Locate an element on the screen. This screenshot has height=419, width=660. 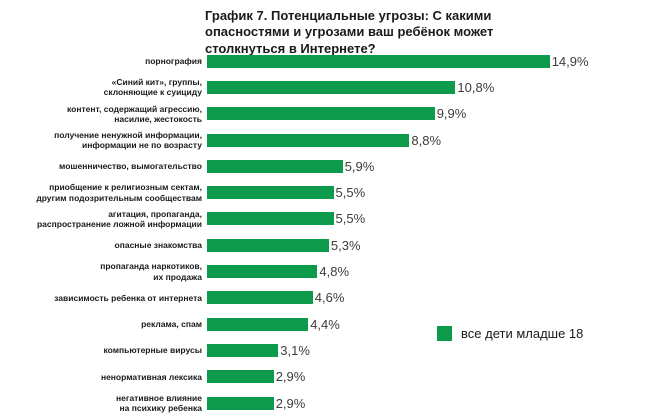
bar-track: 4,4% is located at coordinates (273, 324).